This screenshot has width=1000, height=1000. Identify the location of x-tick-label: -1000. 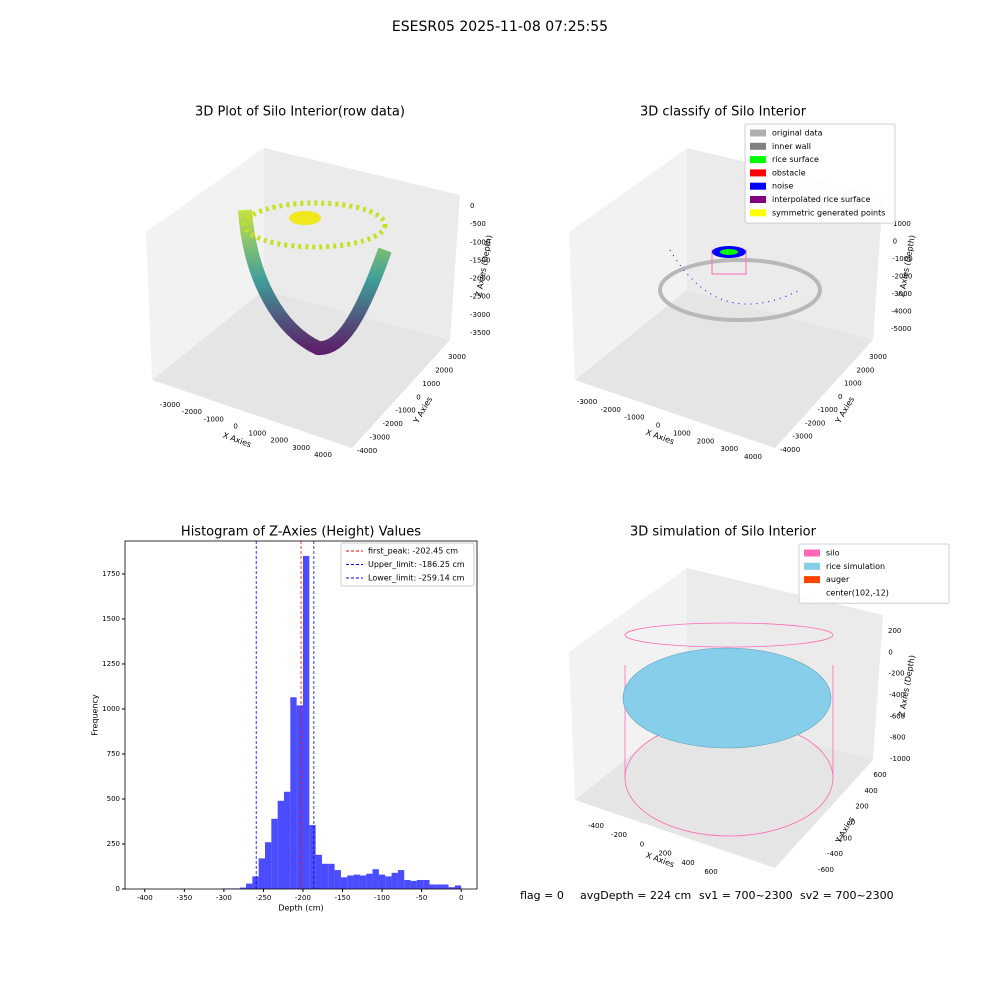
(214, 419).